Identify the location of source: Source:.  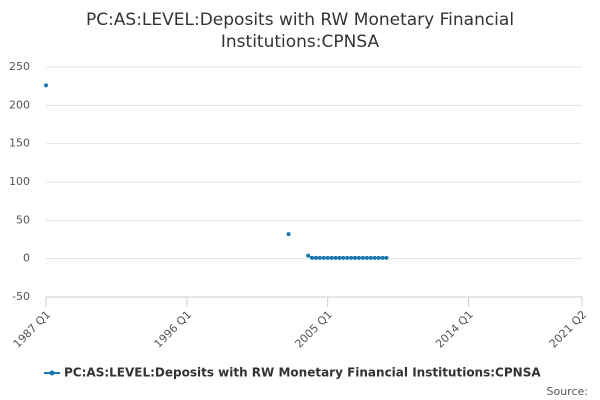
(568, 391).